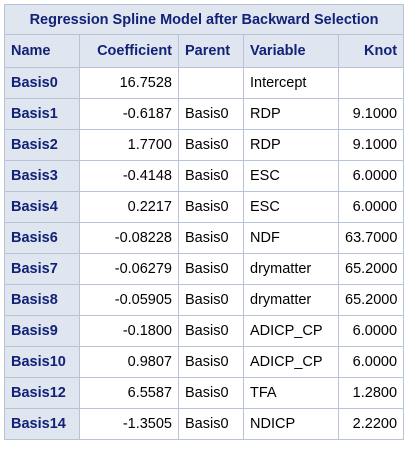 The width and height of the screenshot is (409, 456). I want to click on table-row: Basis9 -0.1800 Basis0 ADICP_CP 6.0000, so click(204, 331).